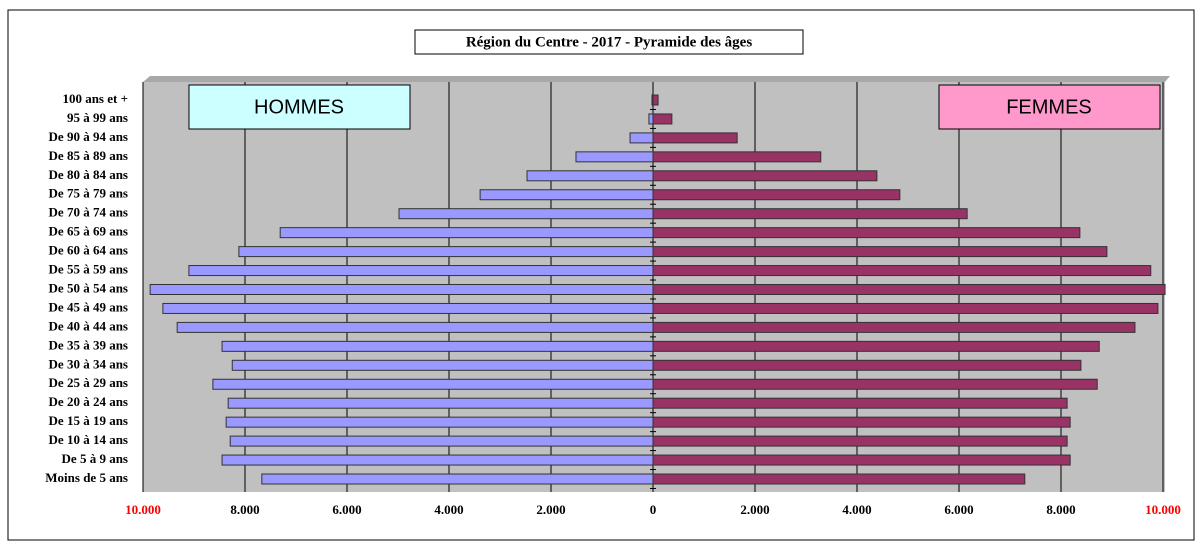 The image size is (1203, 550). Describe the element at coordinates (88, 420) in the screenshot. I see `y-tick-label: De 15 à 19 ans` at that location.